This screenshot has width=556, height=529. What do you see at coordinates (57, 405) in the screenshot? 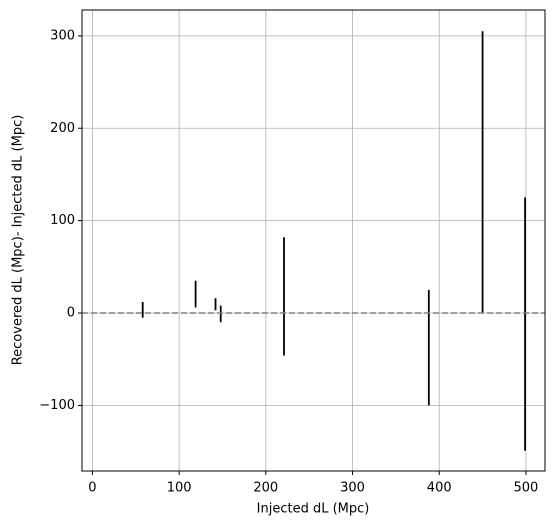
I see `y-tick-label: −100` at bounding box center [57, 405].